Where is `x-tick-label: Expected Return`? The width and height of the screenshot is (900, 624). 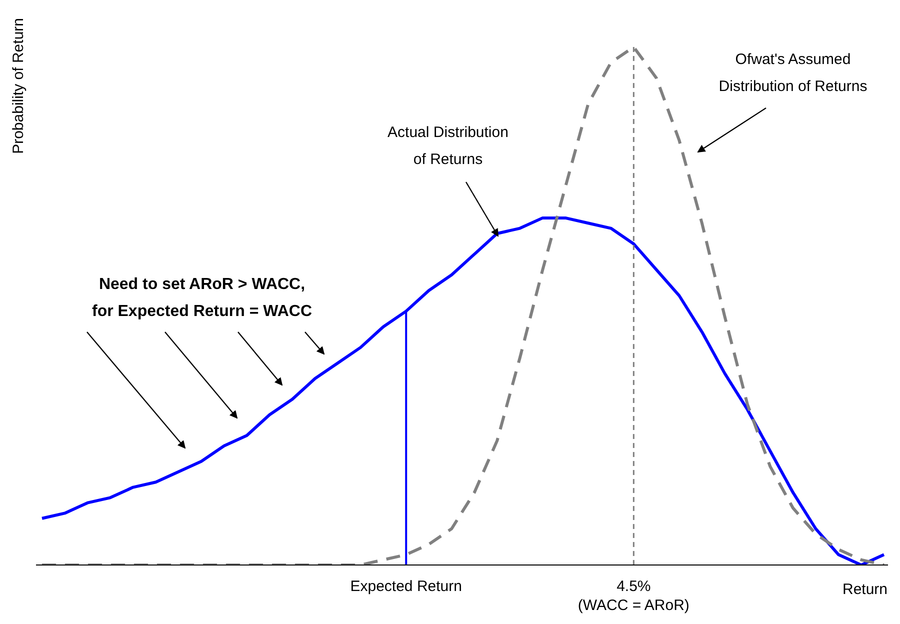
x-tick-label: Expected Return is located at coordinates (406, 586).